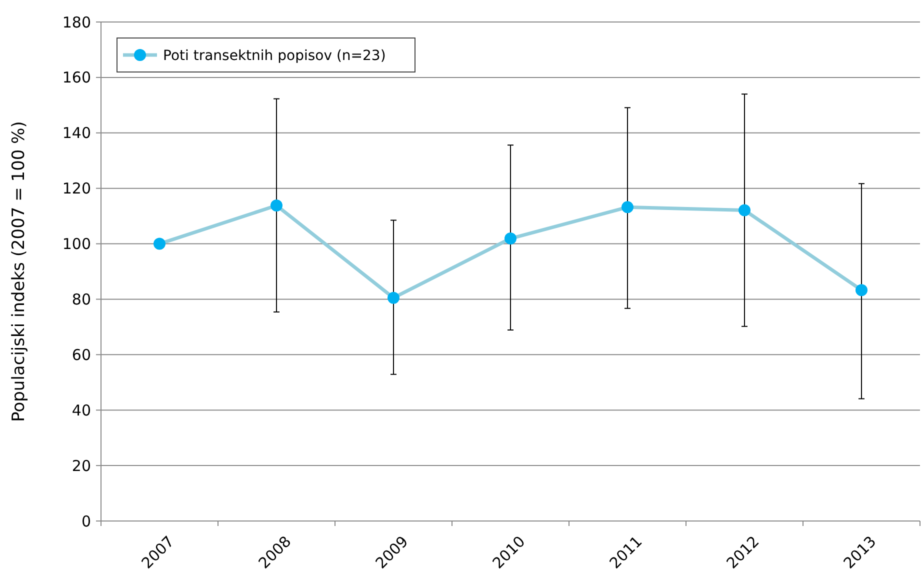  Describe the element at coordinates (76, 189) in the screenshot. I see `y-tick-label: 120` at that location.